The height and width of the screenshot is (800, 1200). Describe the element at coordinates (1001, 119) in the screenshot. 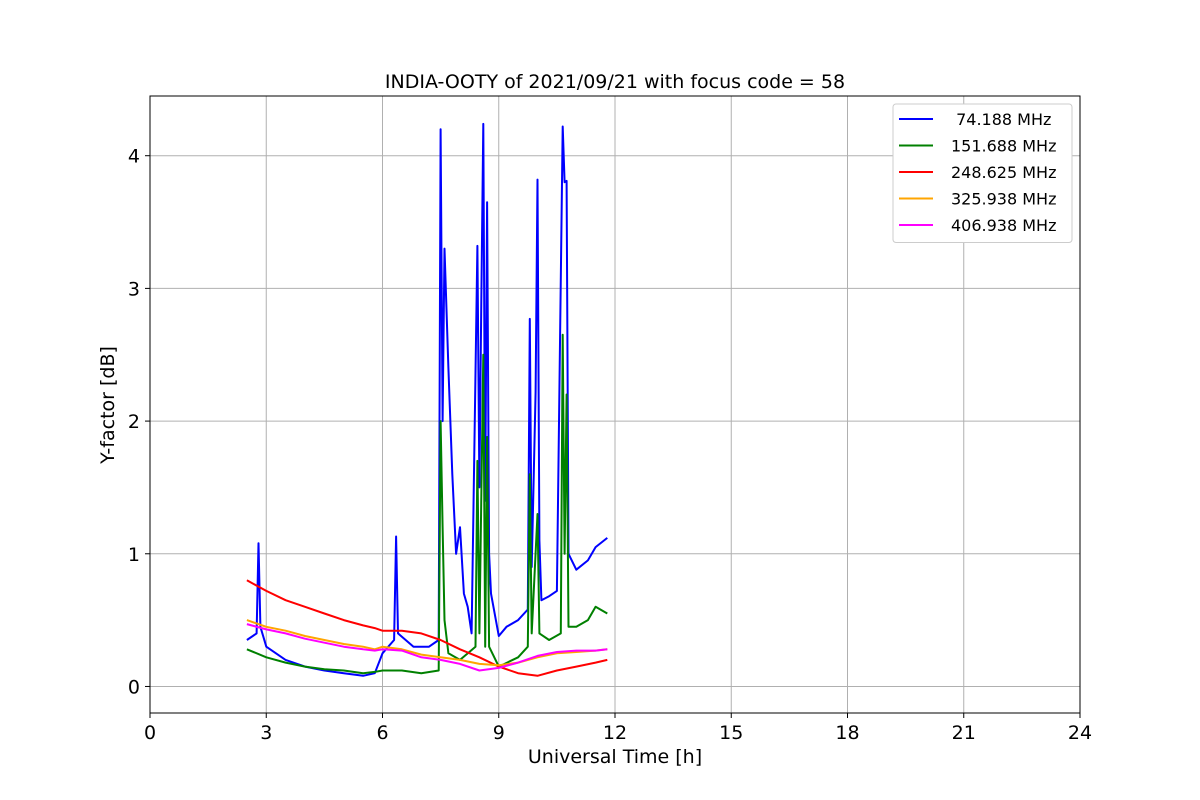

I see `legend-label-0: 74.188 MHz` at that location.